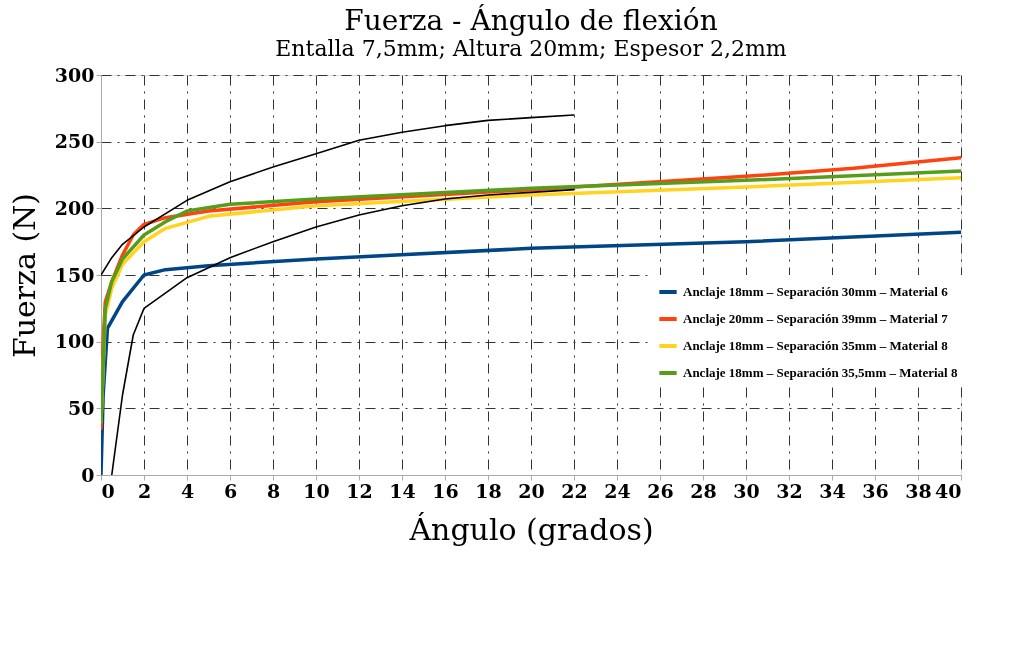  Describe the element at coordinates (948, 490) in the screenshot. I see `x-tick-label: 40` at that location.